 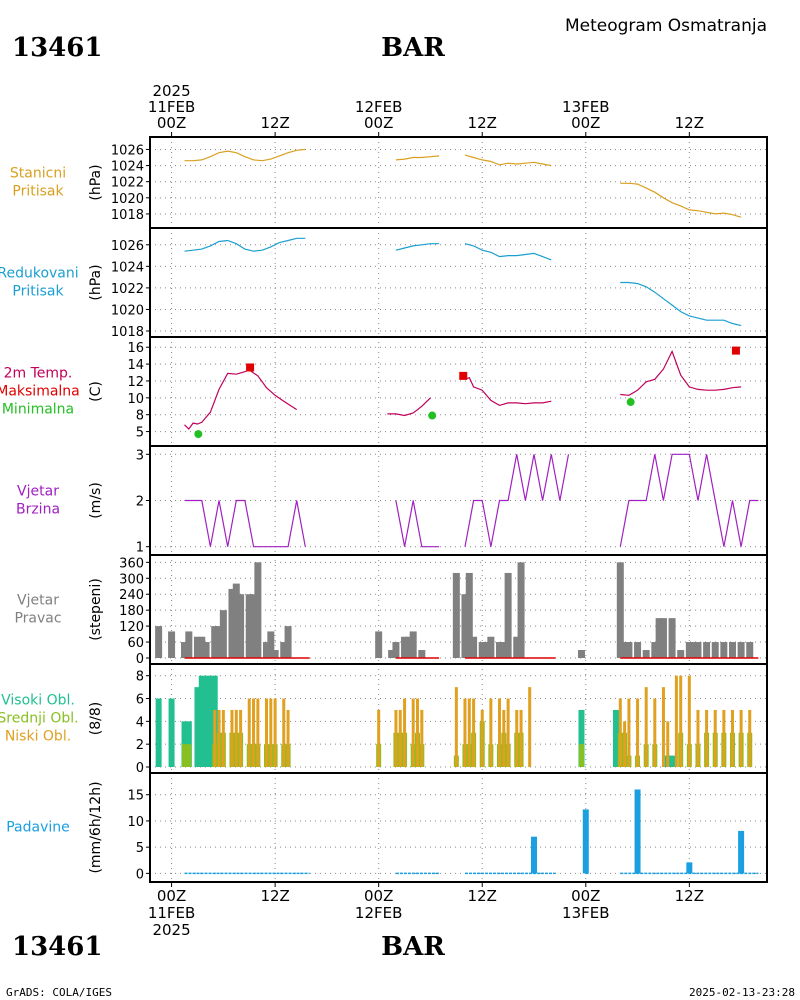 I want to click on top-tick-label: 11FEB, so click(x=171, y=107).